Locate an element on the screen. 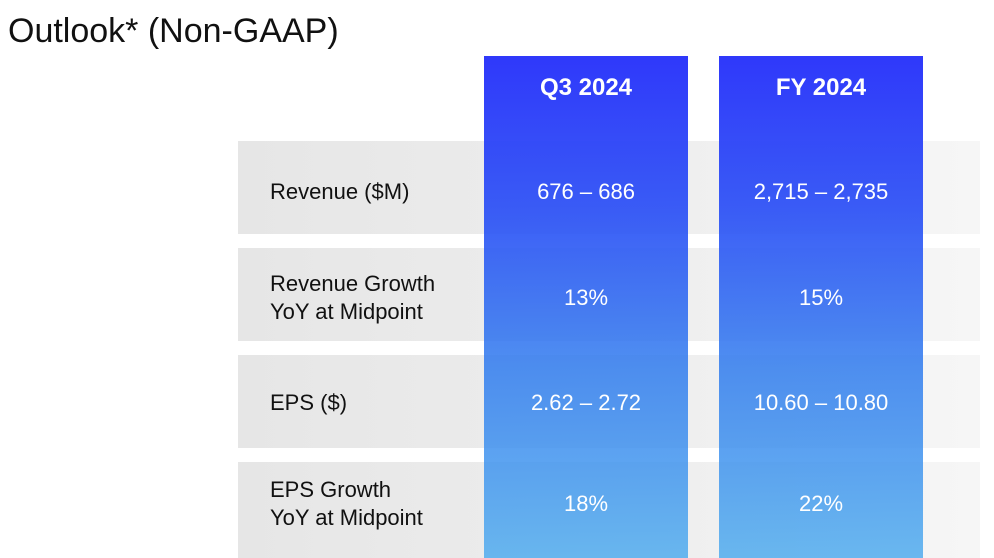  cell-revenue-growth-fy: 15% is located at coordinates (821, 297).